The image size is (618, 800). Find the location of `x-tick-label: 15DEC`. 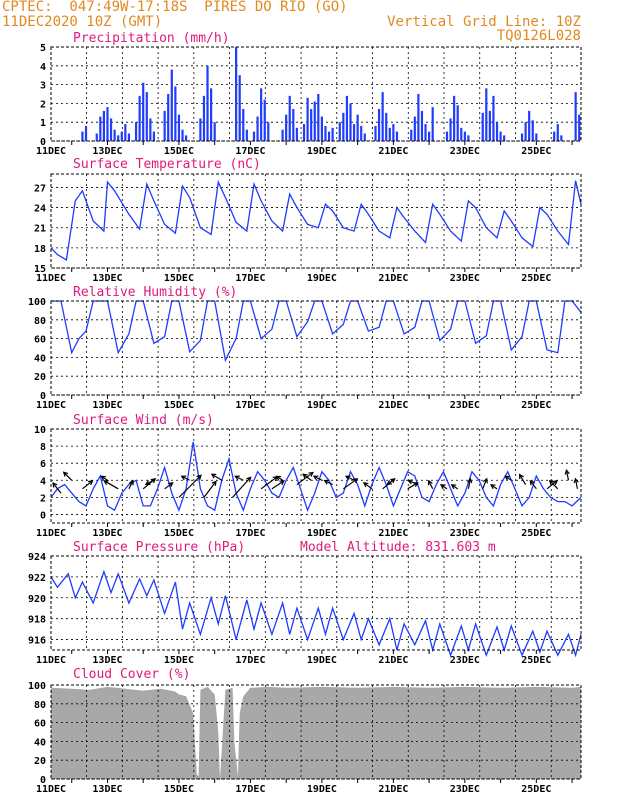

x-tick-label: 15DEC is located at coordinates (179, 278).